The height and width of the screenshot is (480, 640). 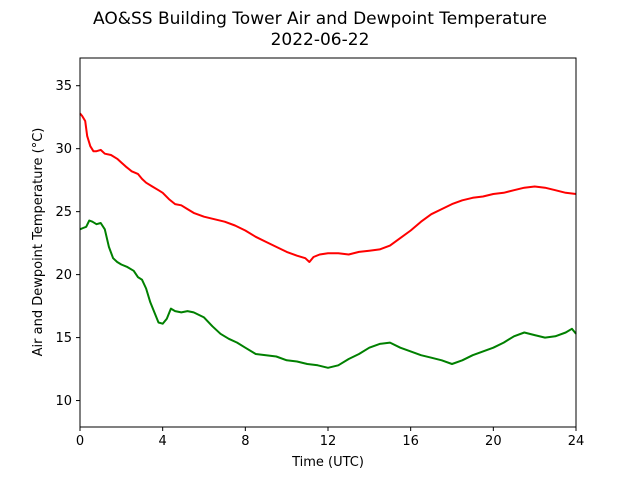 What do you see at coordinates (63, 212) in the screenshot?
I see `y-tick-label: 25` at bounding box center [63, 212].